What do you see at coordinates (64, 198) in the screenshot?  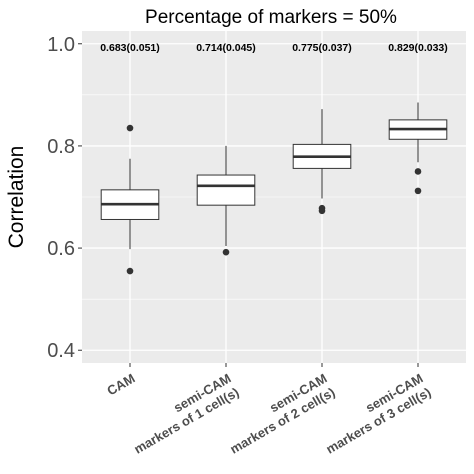 I see `y-axis-ticks: 0.4 0.6 0.8 1.0` at bounding box center [64, 198].